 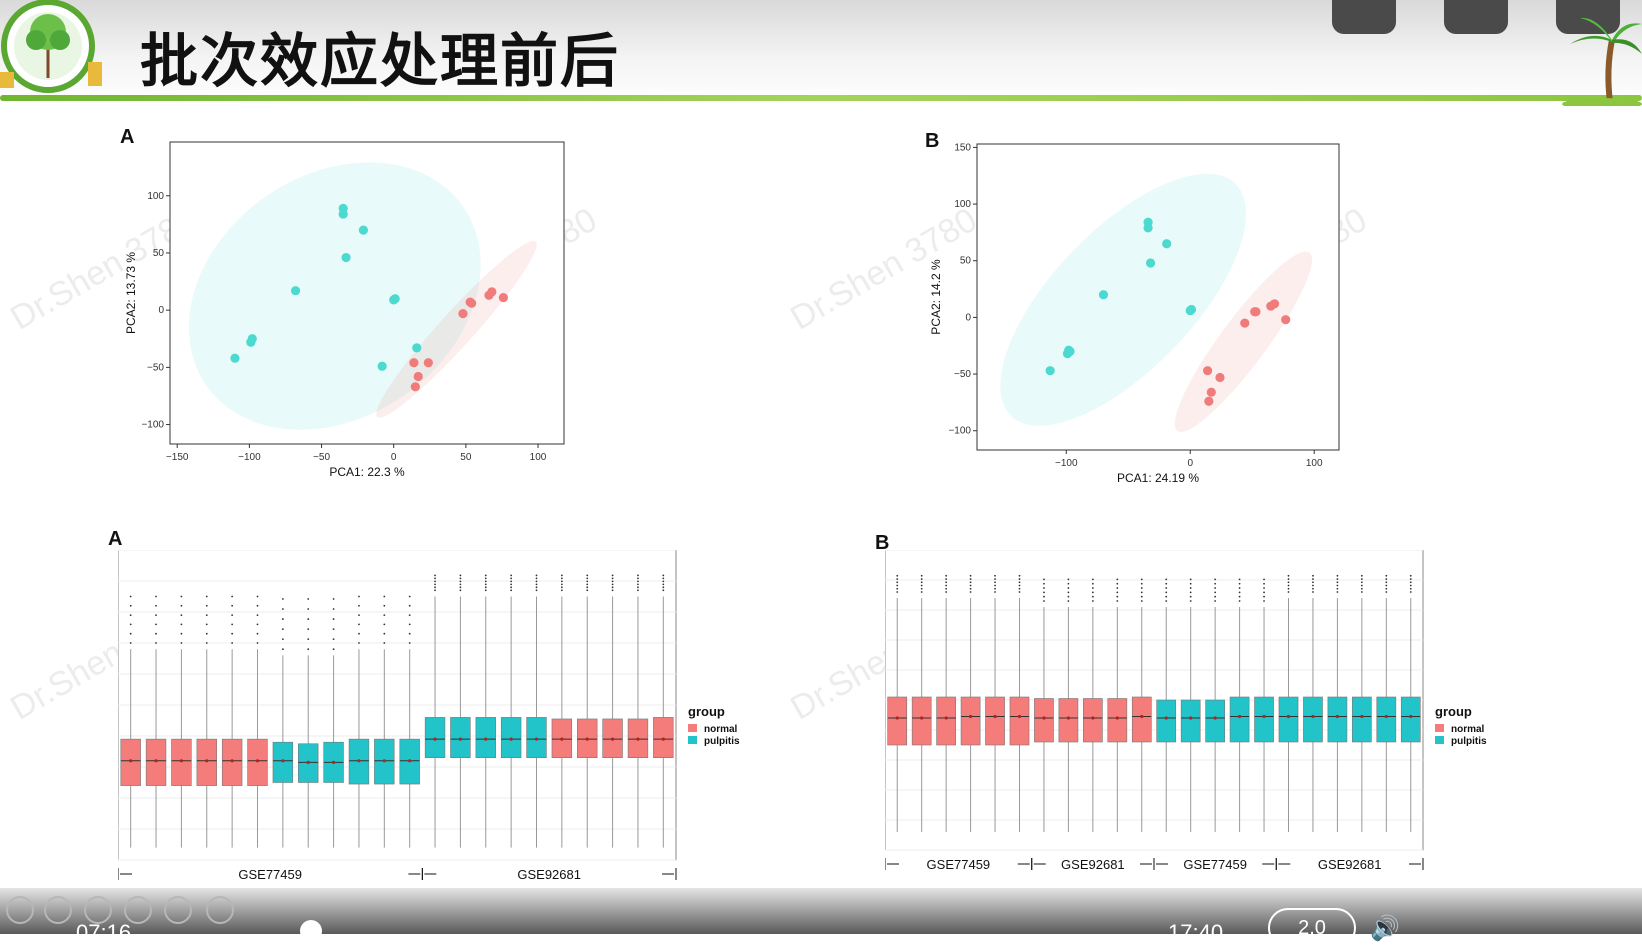 What do you see at coordinates (1093, 864) in the screenshot?
I see `group-label: GSE92681` at bounding box center [1093, 864].